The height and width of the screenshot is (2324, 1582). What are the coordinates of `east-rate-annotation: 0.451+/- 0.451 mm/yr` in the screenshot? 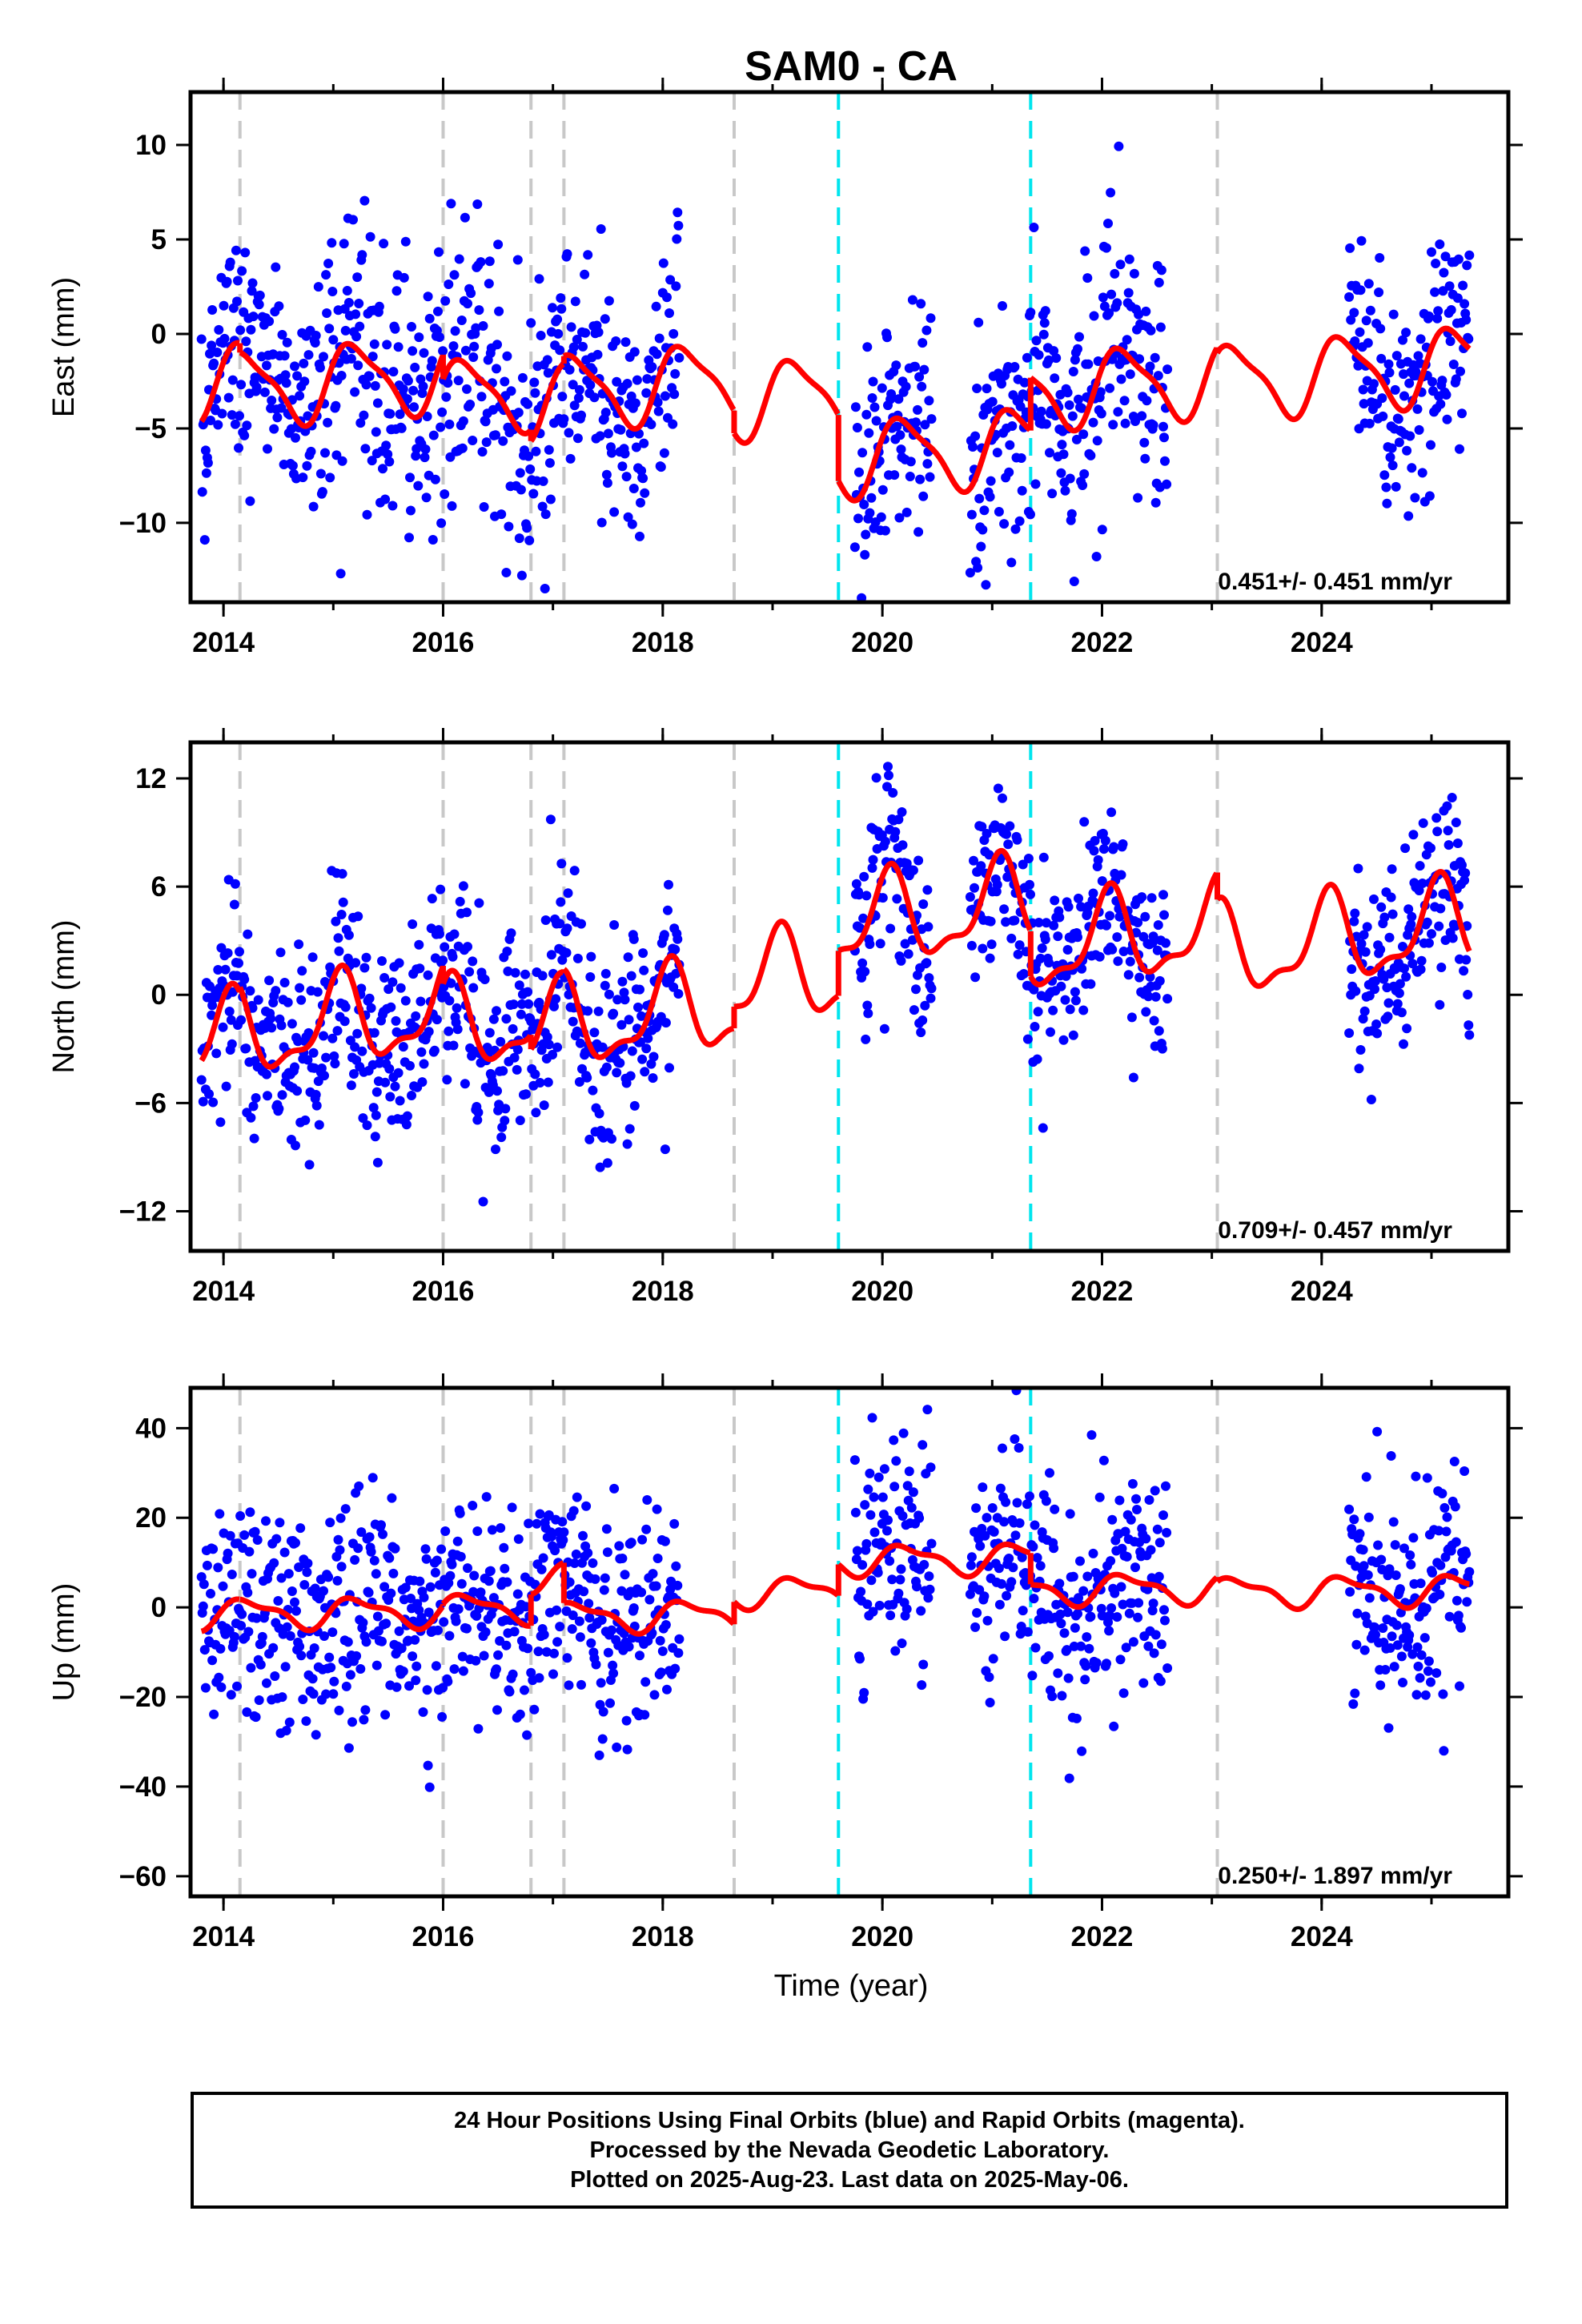 It's located at (1335, 582).